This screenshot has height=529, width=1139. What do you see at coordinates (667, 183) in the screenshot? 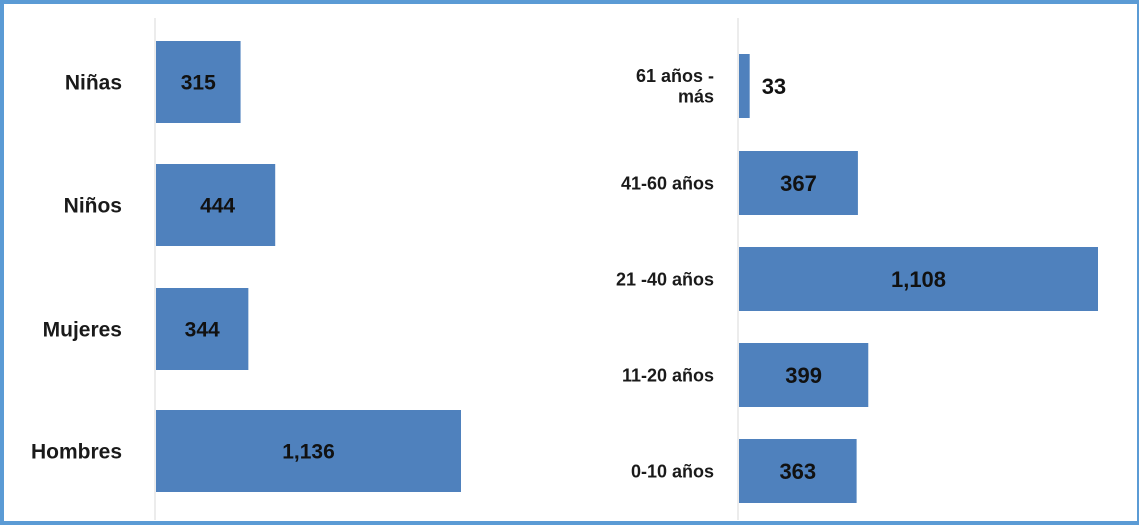
I see `category-label-41-60-anos: 41-60 años` at bounding box center [667, 183].